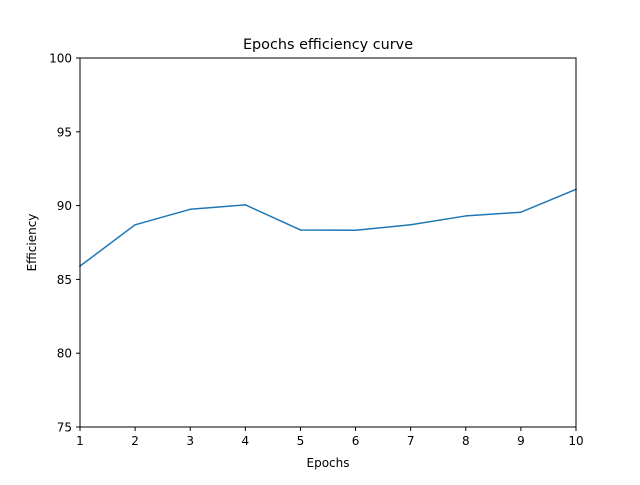 Image resolution: width=640 pixels, height=485 pixels. Describe the element at coordinates (521, 441) in the screenshot. I see `x-tick-label: 9` at that location.